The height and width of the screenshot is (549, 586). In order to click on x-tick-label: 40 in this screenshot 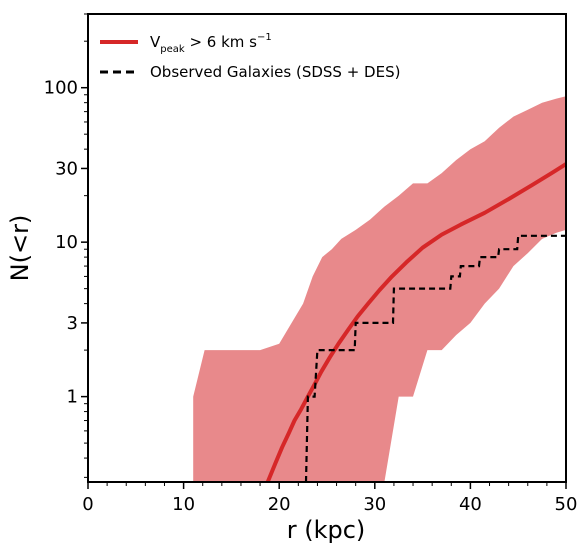, I will do `click(470, 504)`.